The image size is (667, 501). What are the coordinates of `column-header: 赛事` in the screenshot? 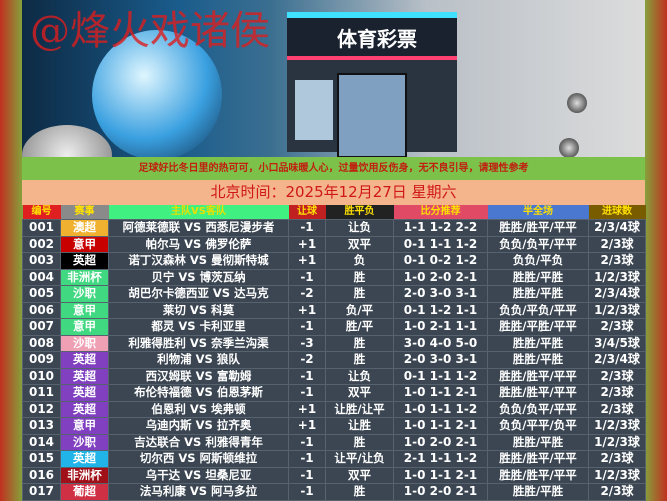 It's located at (84, 212).